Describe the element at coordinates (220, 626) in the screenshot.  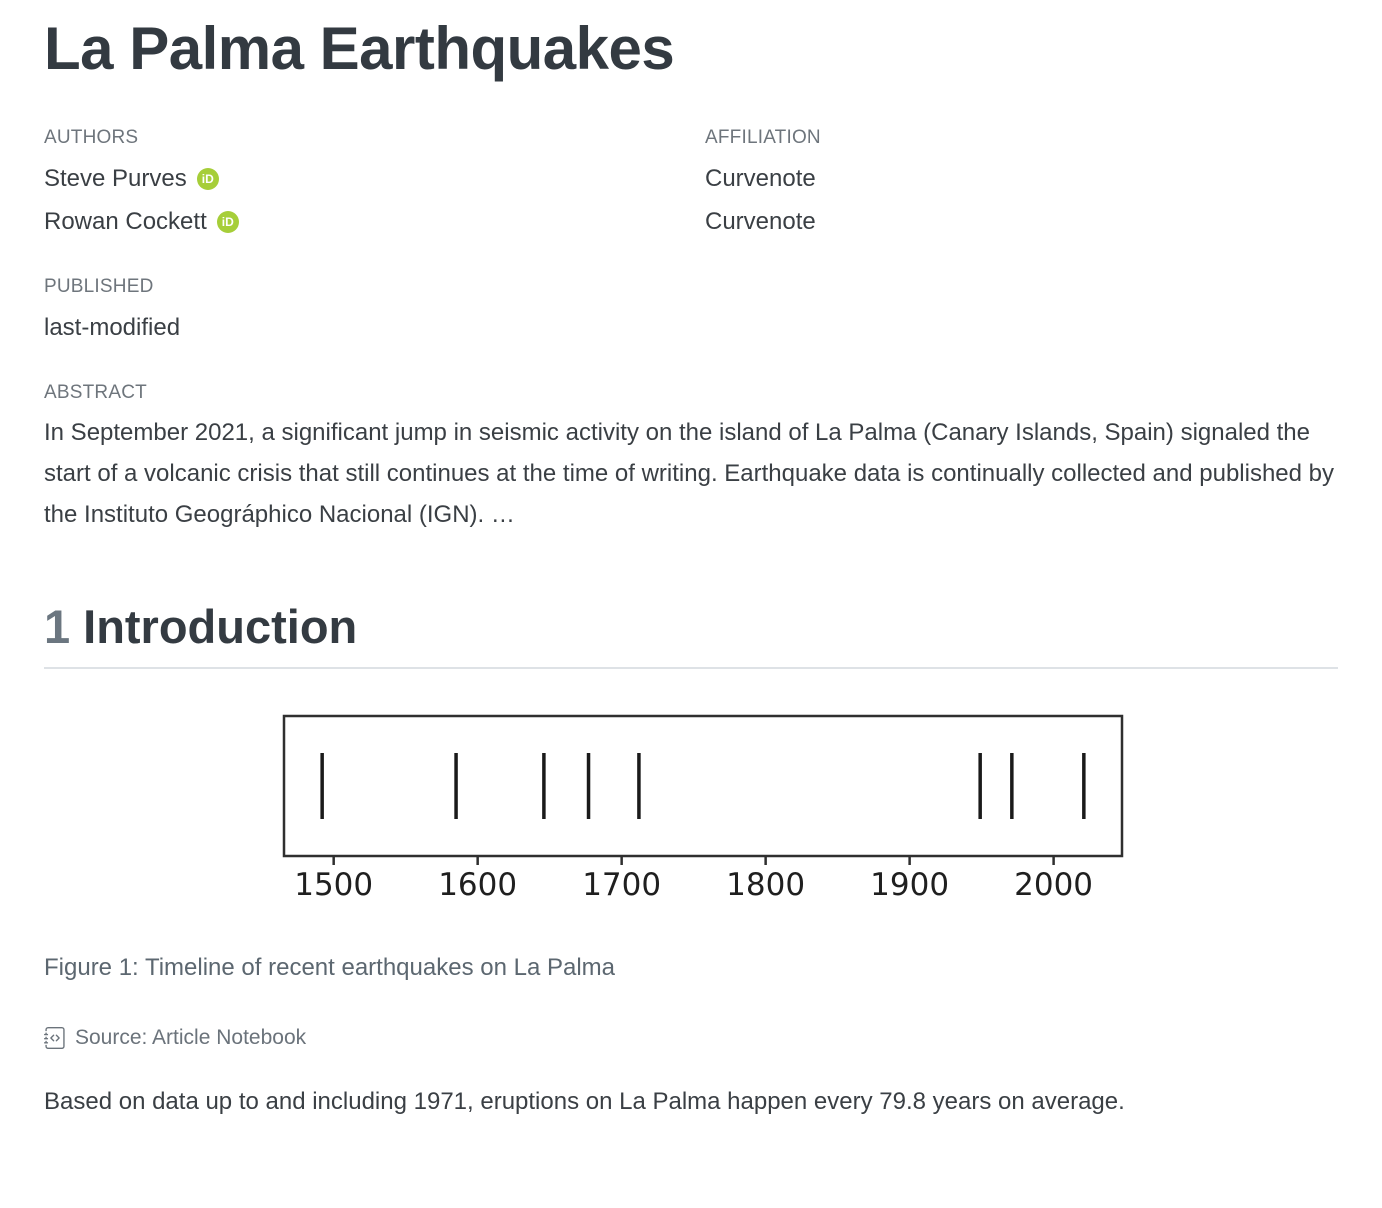
I see `section-title: Introduction` at that location.